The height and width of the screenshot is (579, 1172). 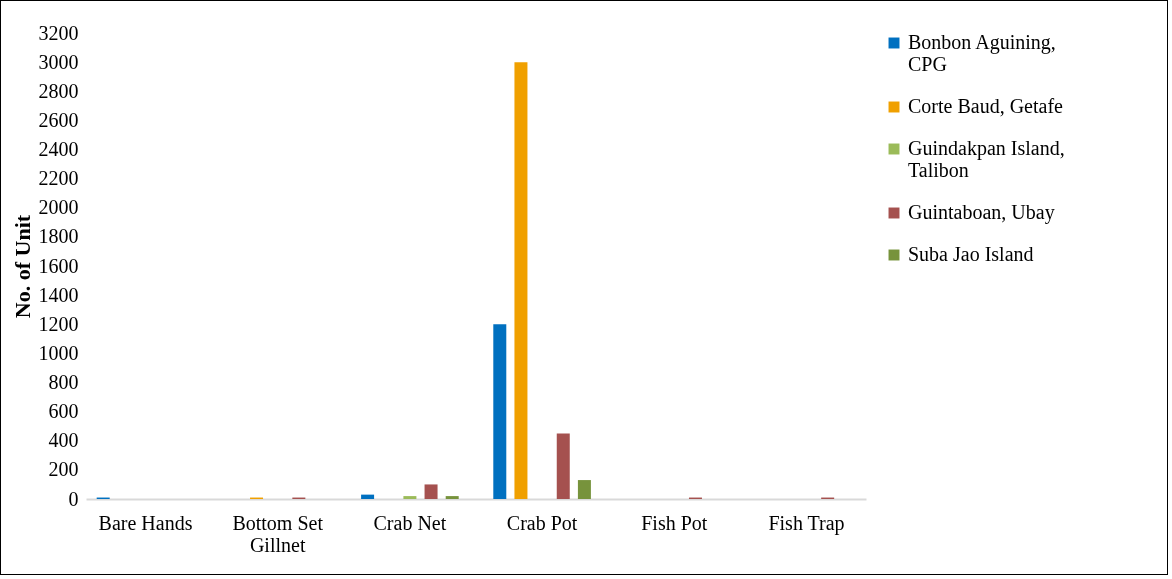 What do you see at coordinates (63, 469) in the screenshot?
I see `y-tick-label: 200` at bounding box center [63, 469].